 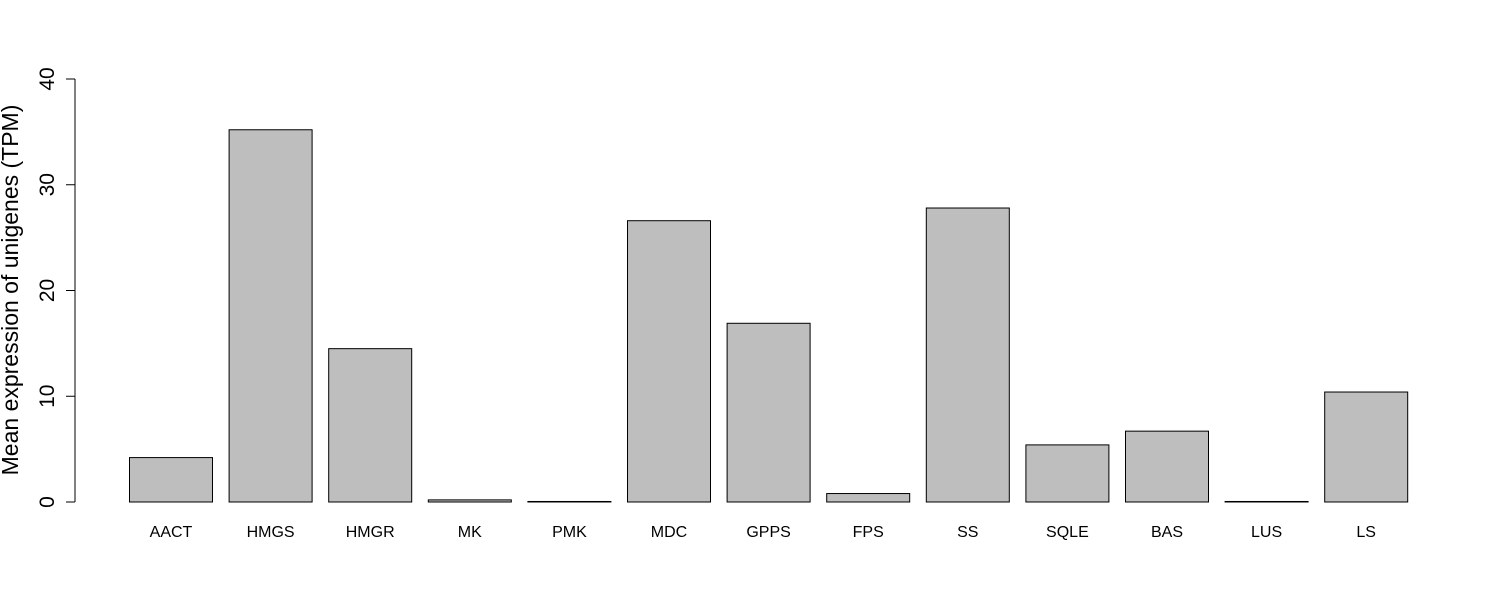 What do you see at coordinates (47, 502) in the screenshot?
I see `y-tick-label: 0` at bounding box center [47, 502].